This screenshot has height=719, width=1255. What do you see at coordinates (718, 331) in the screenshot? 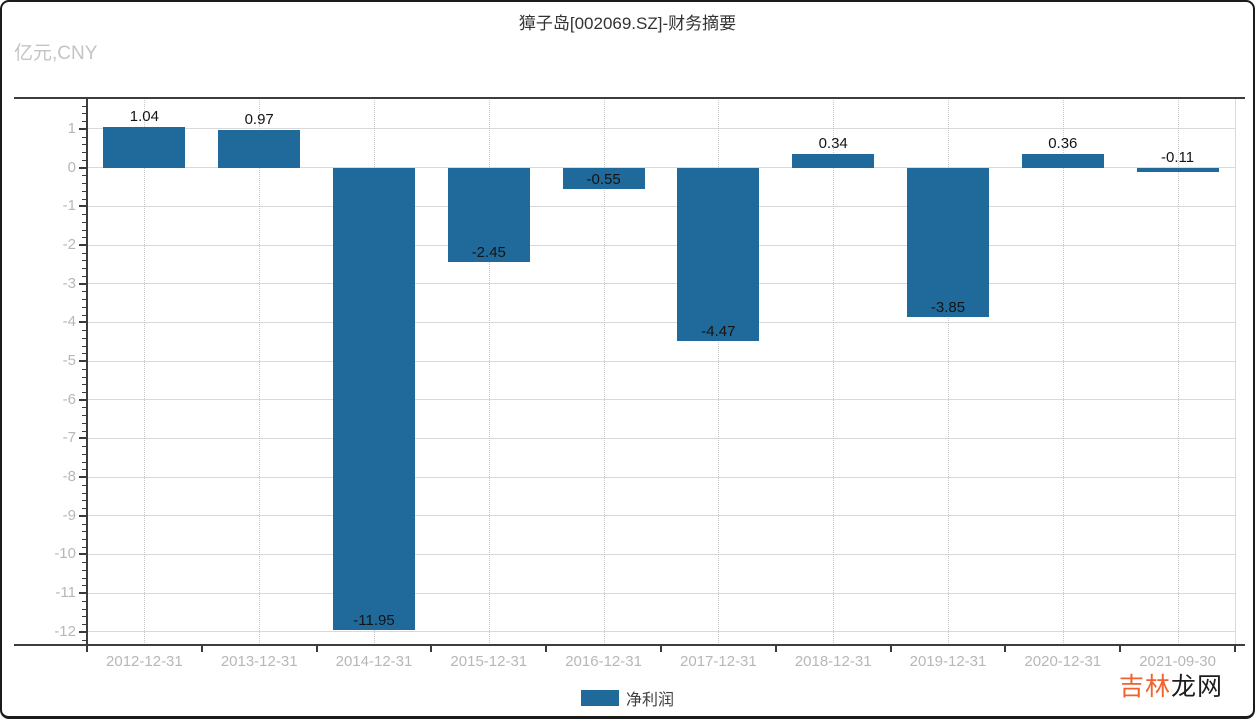
I see `bar-value-label: -4.47` at bounding box center [718, 331].